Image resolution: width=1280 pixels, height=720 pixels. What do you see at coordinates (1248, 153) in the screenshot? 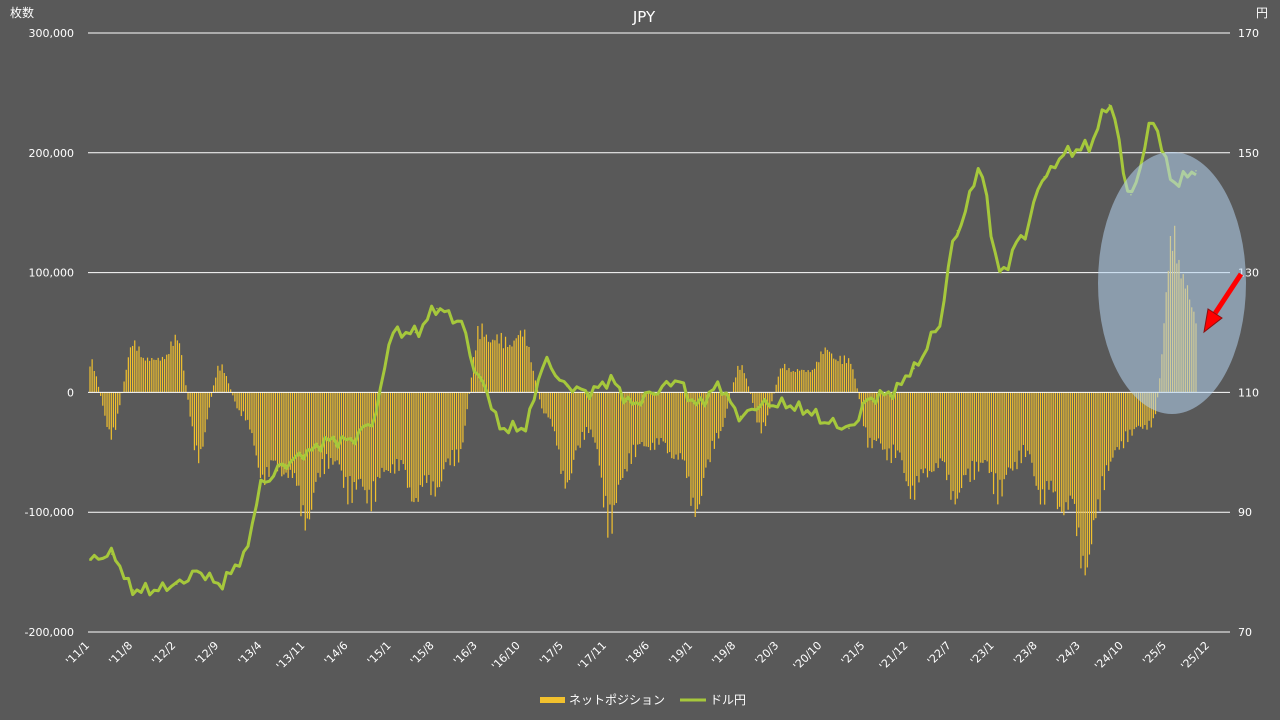
I see `right-tick-label: 150` at bounding box center [1248, 153].